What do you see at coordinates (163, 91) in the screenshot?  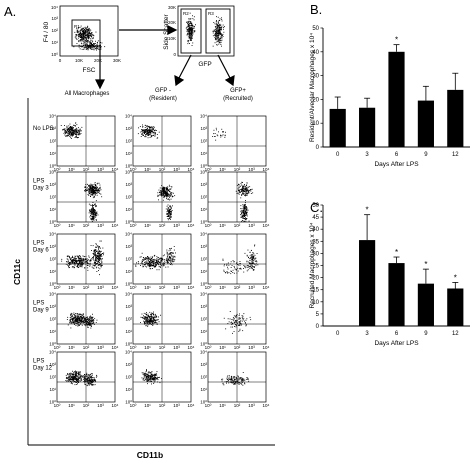 I see `column-header-resident-1: GFP -` at bounding box center [163, 91].